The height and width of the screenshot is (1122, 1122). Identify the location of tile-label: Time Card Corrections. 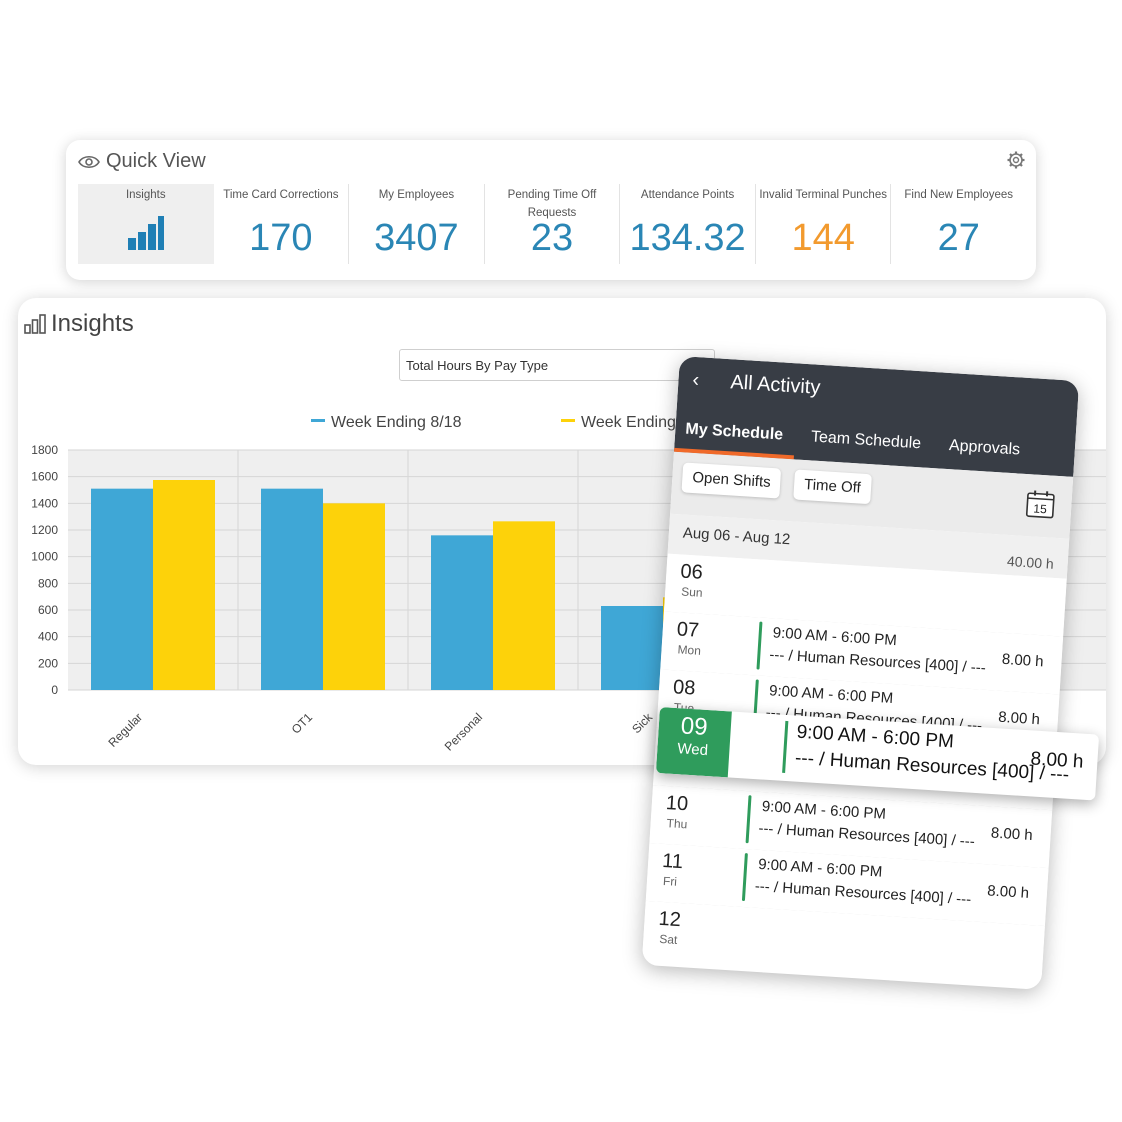
(281, 195).